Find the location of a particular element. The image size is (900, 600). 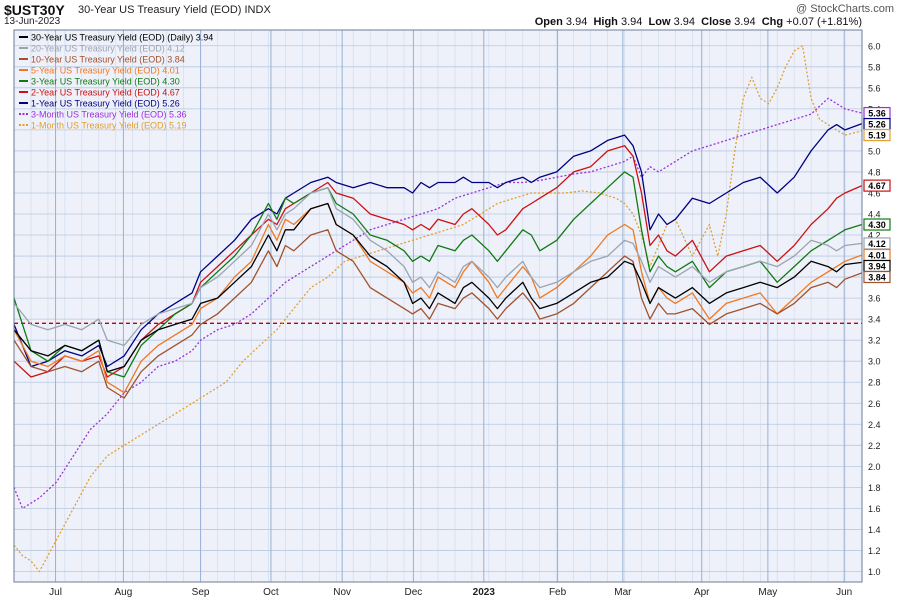

y-tick-label: 4.8 is located at coordinates (874, 172).